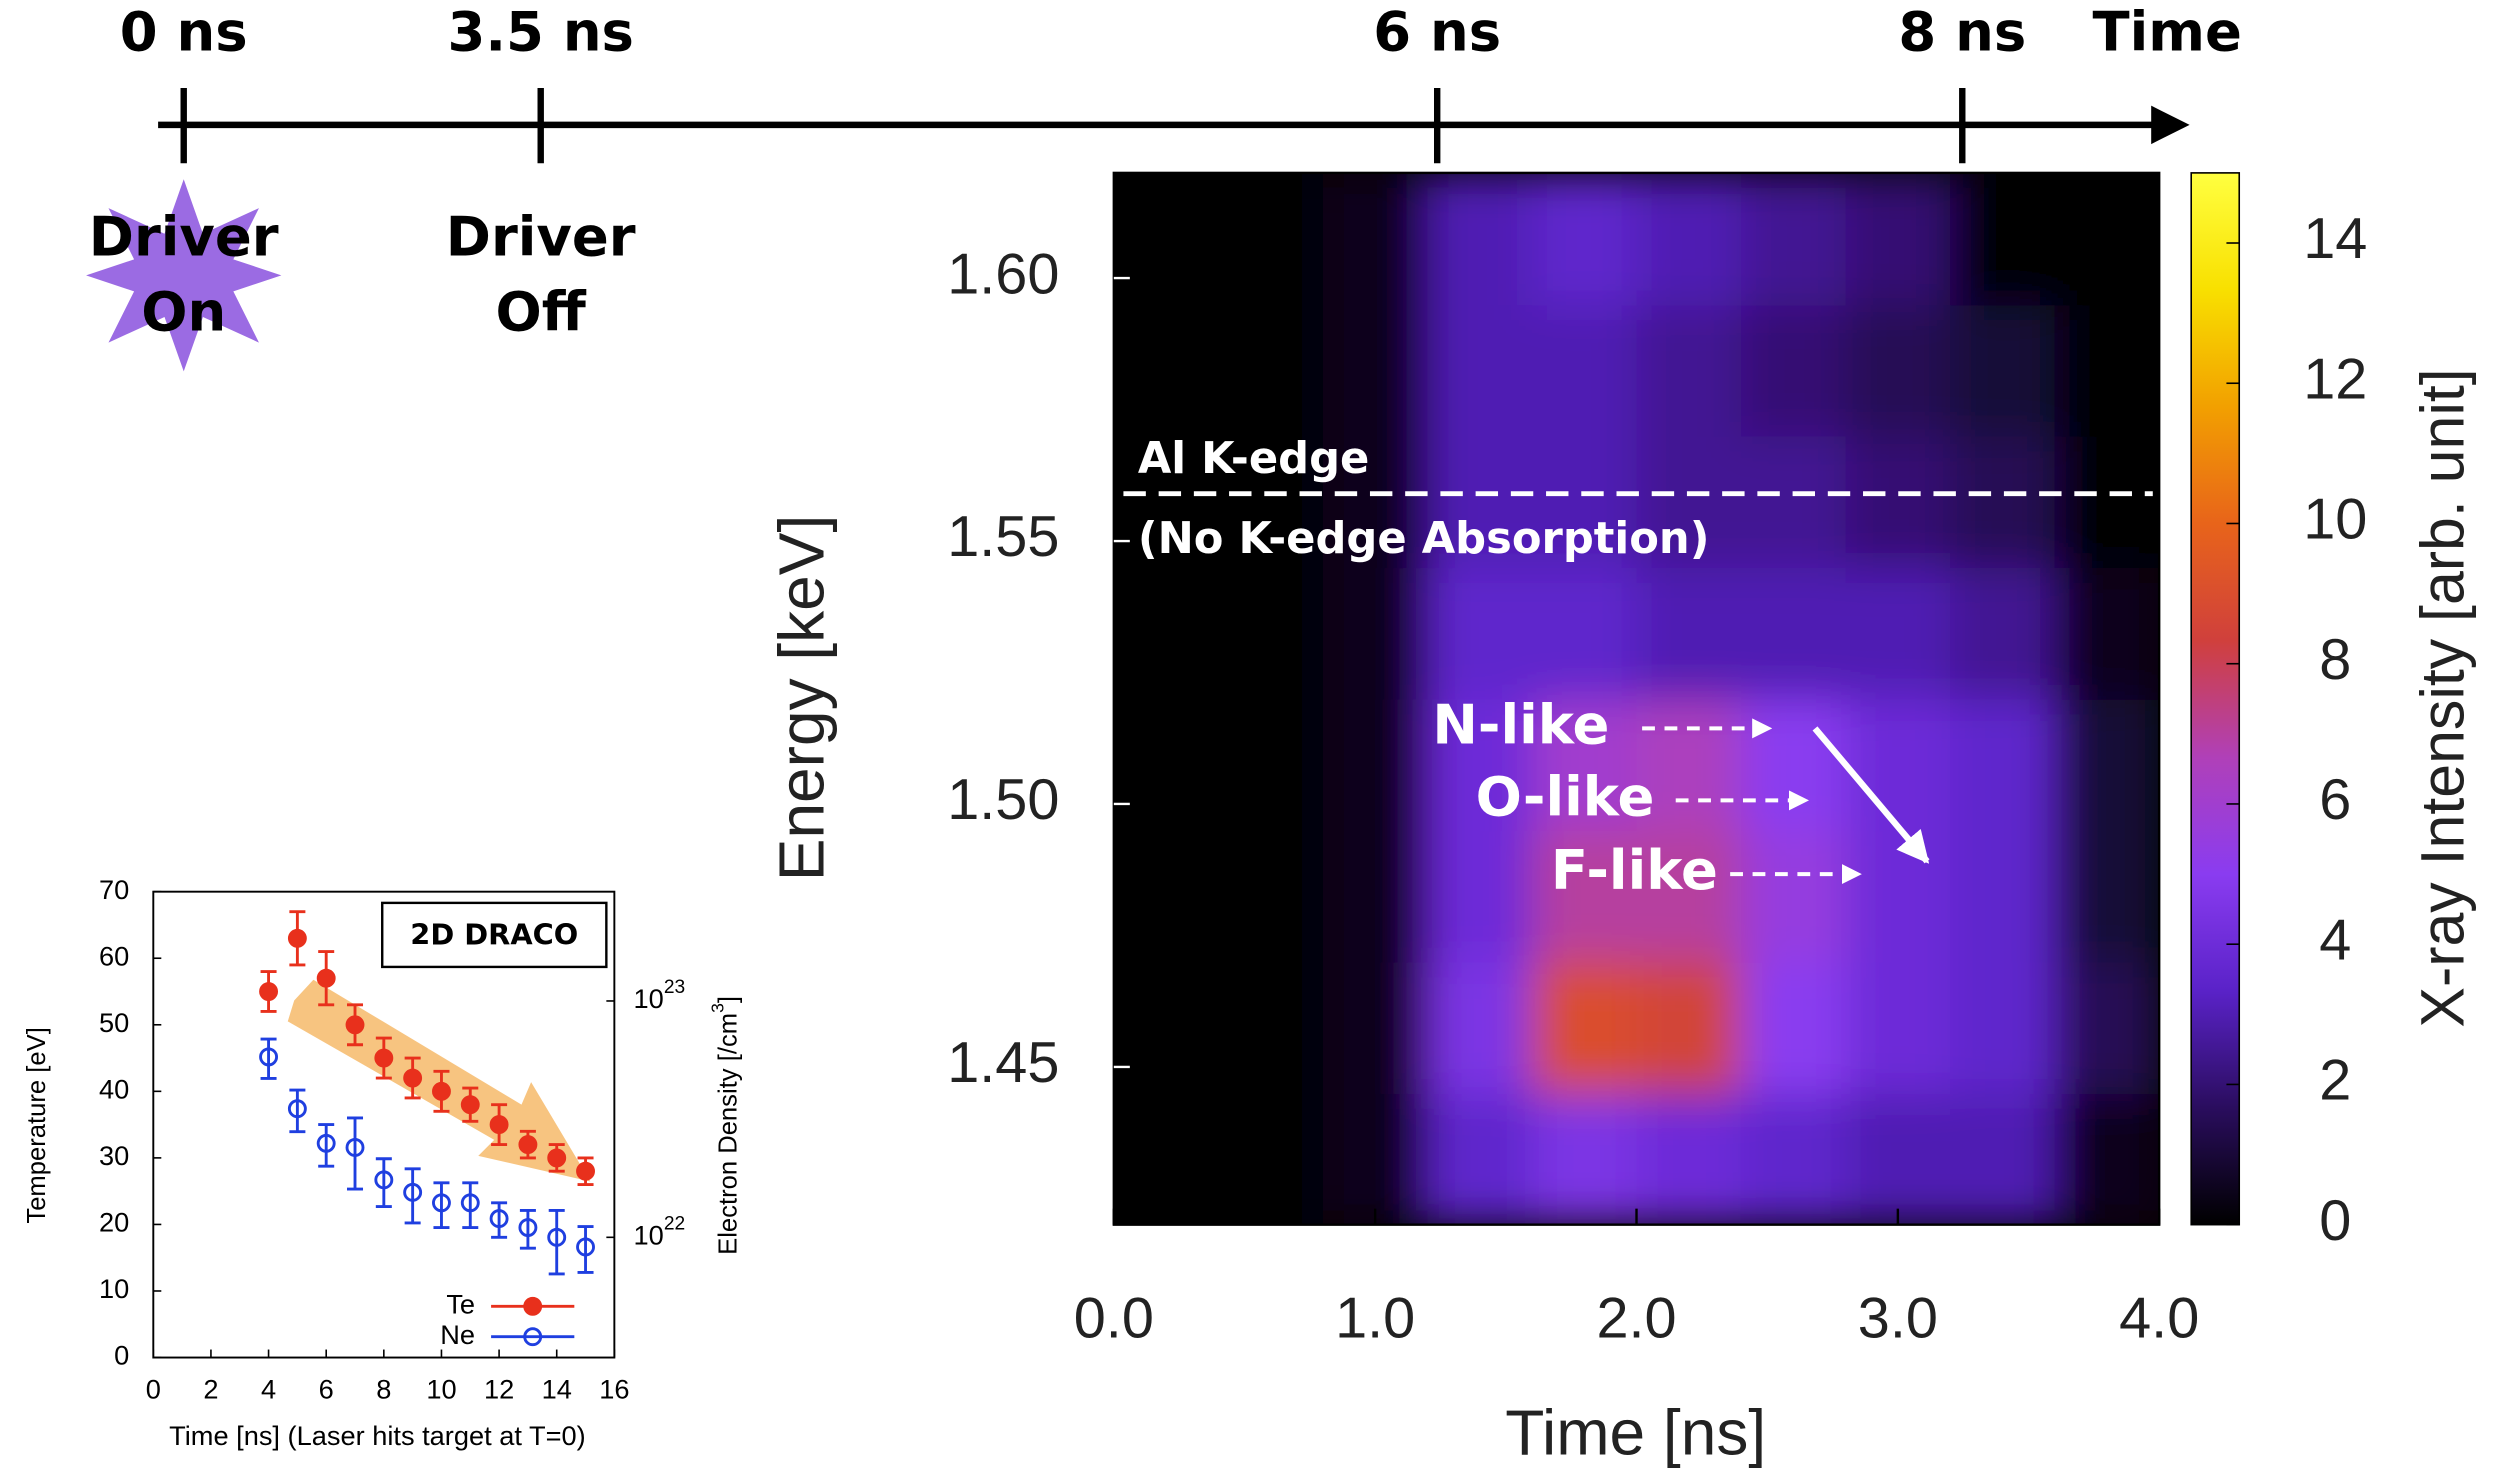 This screenshot has width=2511, height=1476. Describe the element at coordinates (1634, 870) in the screenshot. I see `ion-label: F-like` at that location.